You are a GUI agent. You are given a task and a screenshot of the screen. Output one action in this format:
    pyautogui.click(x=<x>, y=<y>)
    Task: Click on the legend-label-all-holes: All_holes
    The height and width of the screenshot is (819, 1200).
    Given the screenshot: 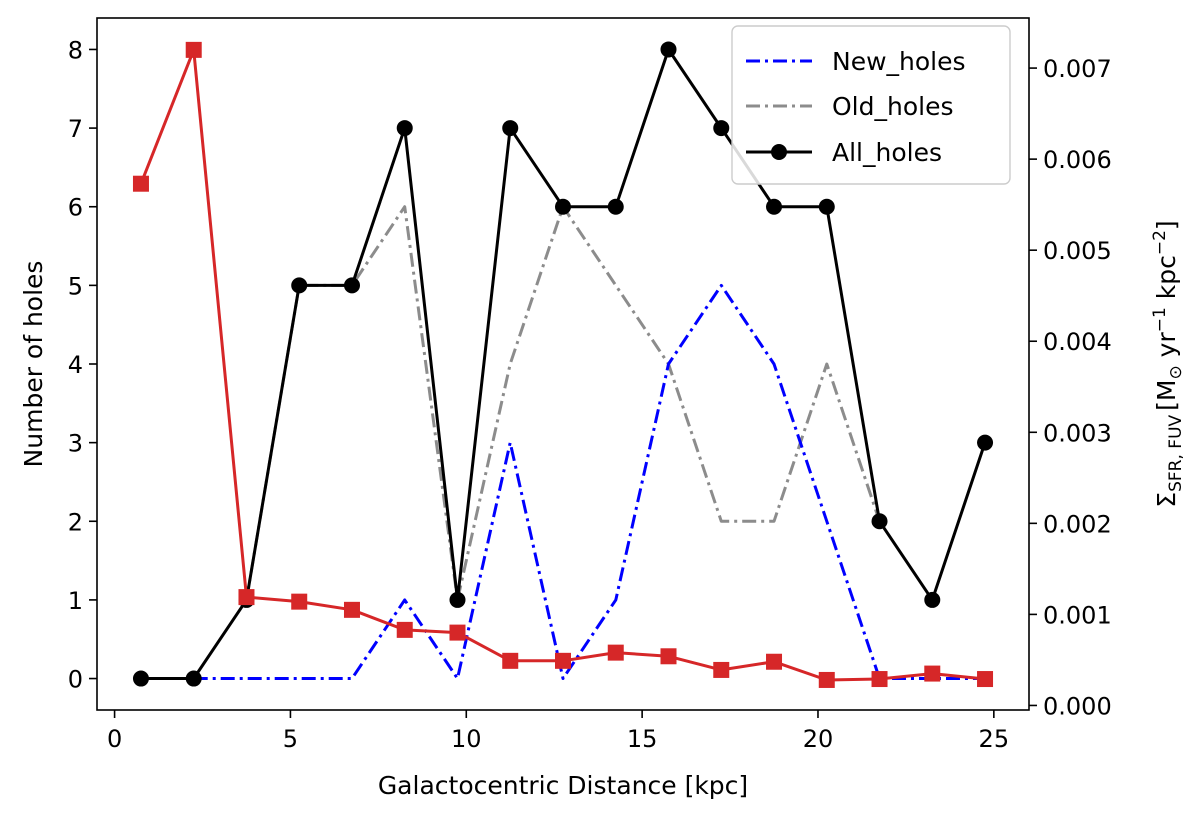 What is the action you would take?
    pyautogui.click(x=887, y=152)
    